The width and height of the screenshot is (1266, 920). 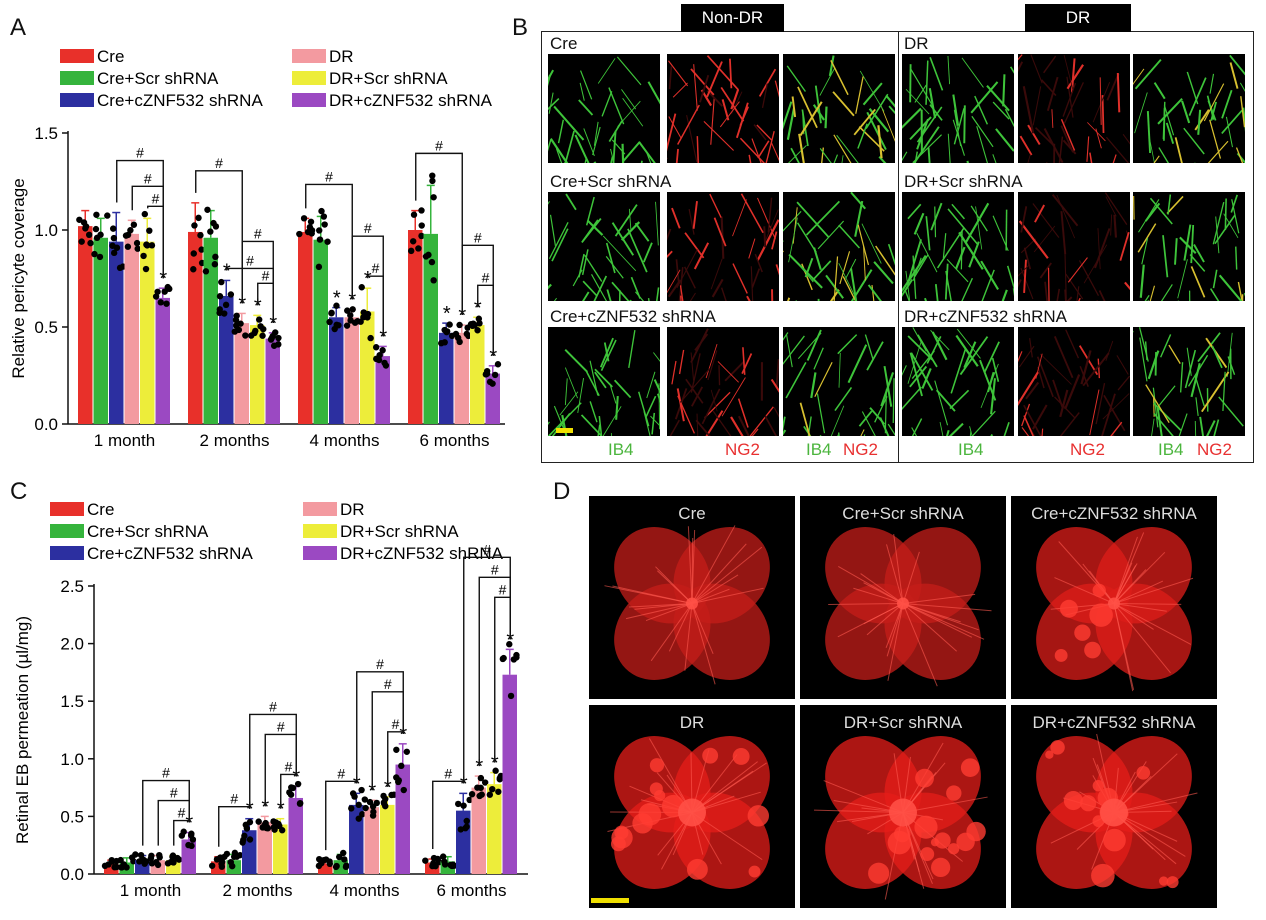 What do you see at coordinates (564, 44) in the screenshot?
I see `panel-b-row-label: Cre` at bounding box center [564, 44].